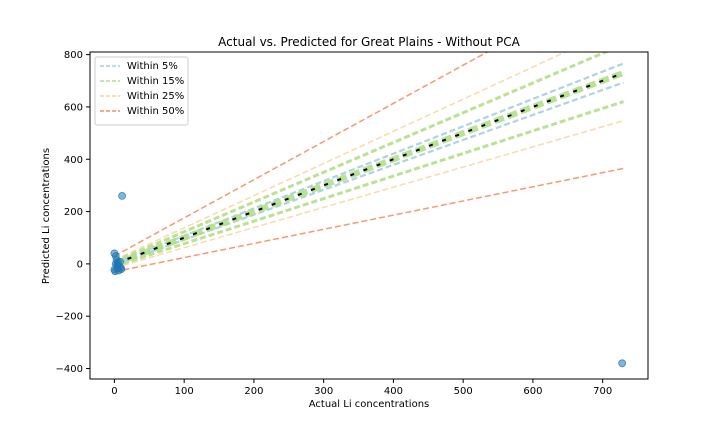 This screenshot has width=720, height=432. What do you see at coordinates (323, 391) in the screenshot?
I see `x-tick-label: 300` at bounding box center [323, 391].